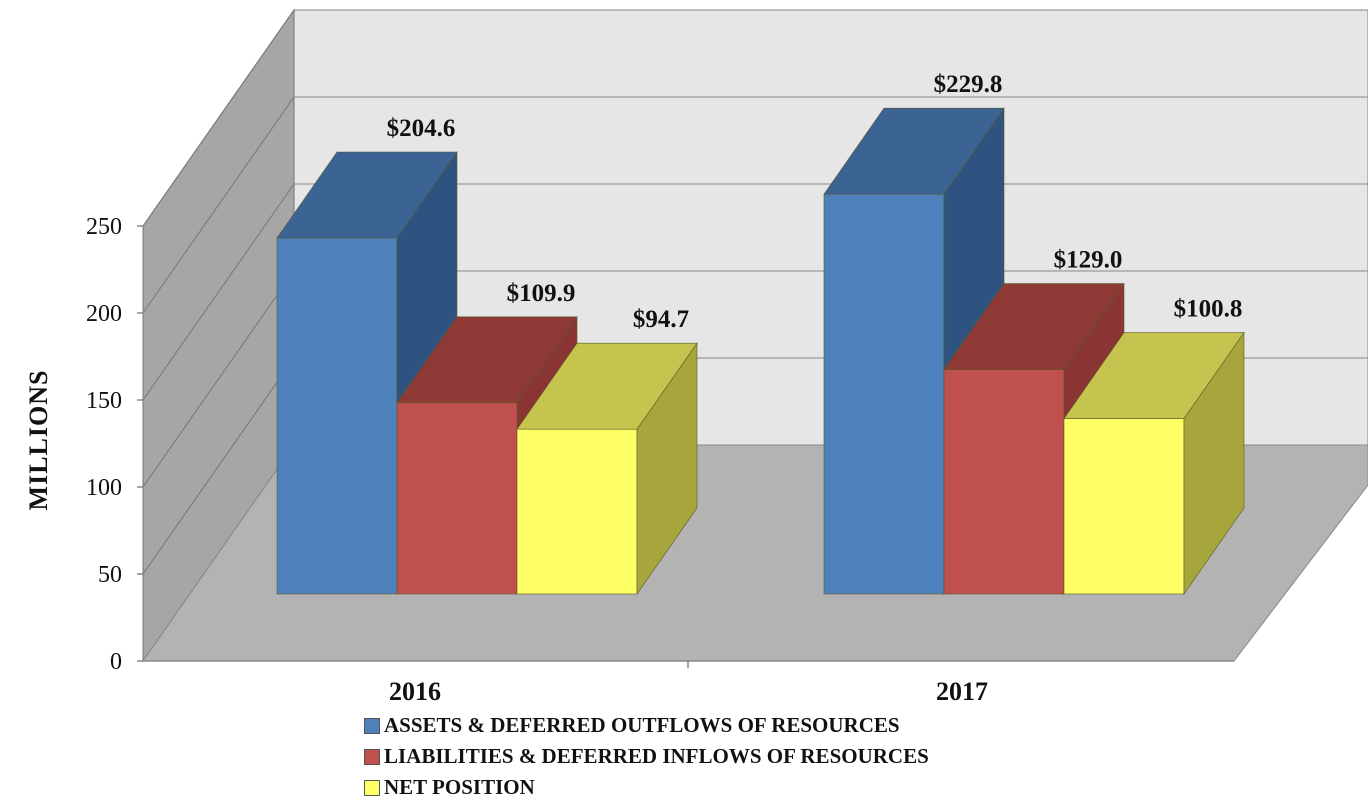 This screenshot has width=1368, height=803. What do you see at coordinates (372, 787) in the screenshot?
I see `legend-swatch-net-position` at bounding box center [372, 787].